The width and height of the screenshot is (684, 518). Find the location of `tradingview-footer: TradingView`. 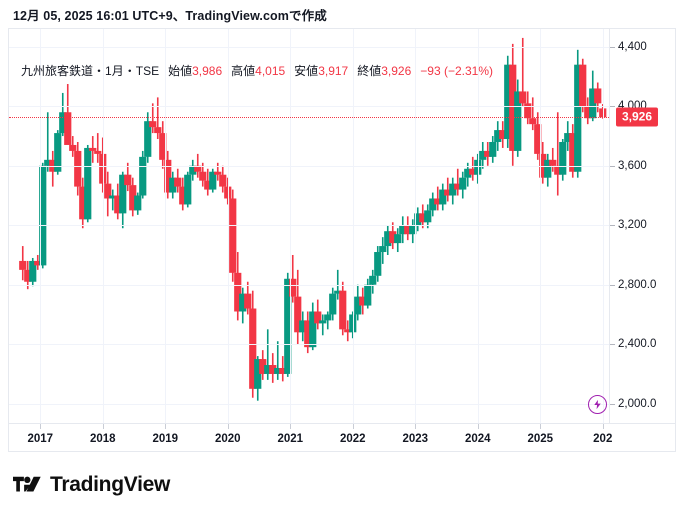

tradingview-footer: TradingView is located at coordinates (91, 484).